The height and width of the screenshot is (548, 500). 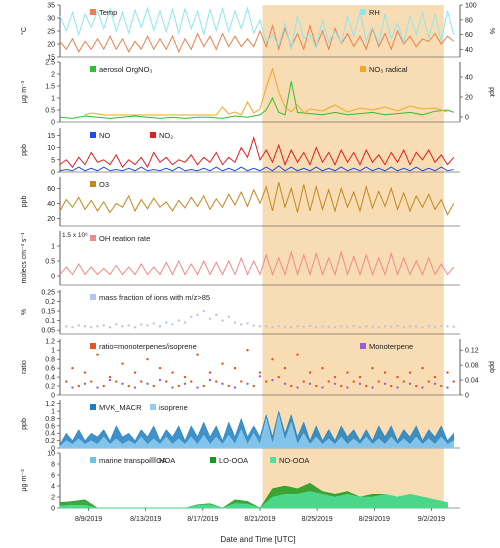 What do you see at coordinates (472, 381) in the screenshot?
I see `y2-tick-label: 0.04` at bounding box center [472, 381].